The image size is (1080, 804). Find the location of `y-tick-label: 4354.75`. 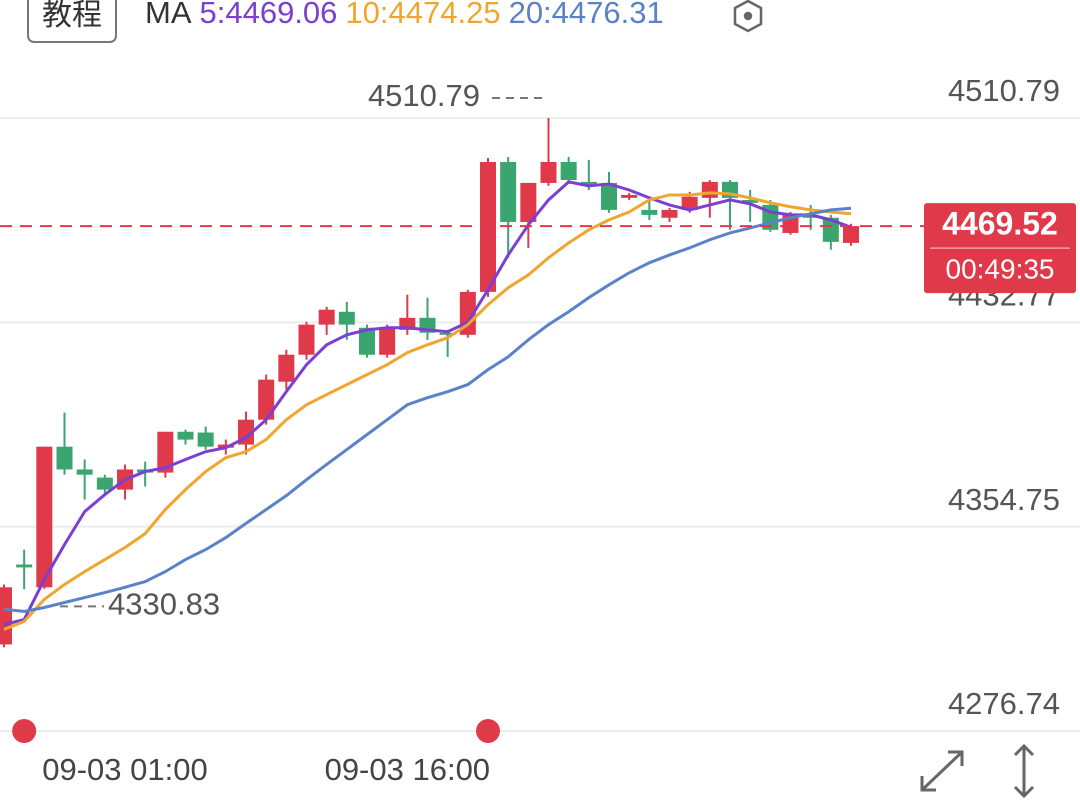

y-tick-label: 4354.75 is located at coordinates (1004, 499).